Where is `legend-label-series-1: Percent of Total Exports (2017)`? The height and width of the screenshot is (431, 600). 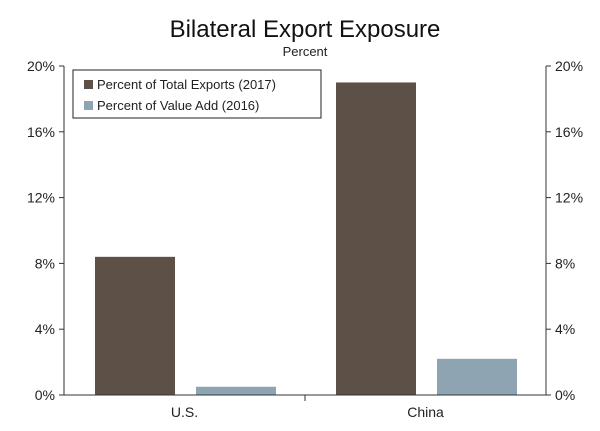
legend-label-series-1: Percent of Total Exports (2017) is located at coordinates (186, 84).